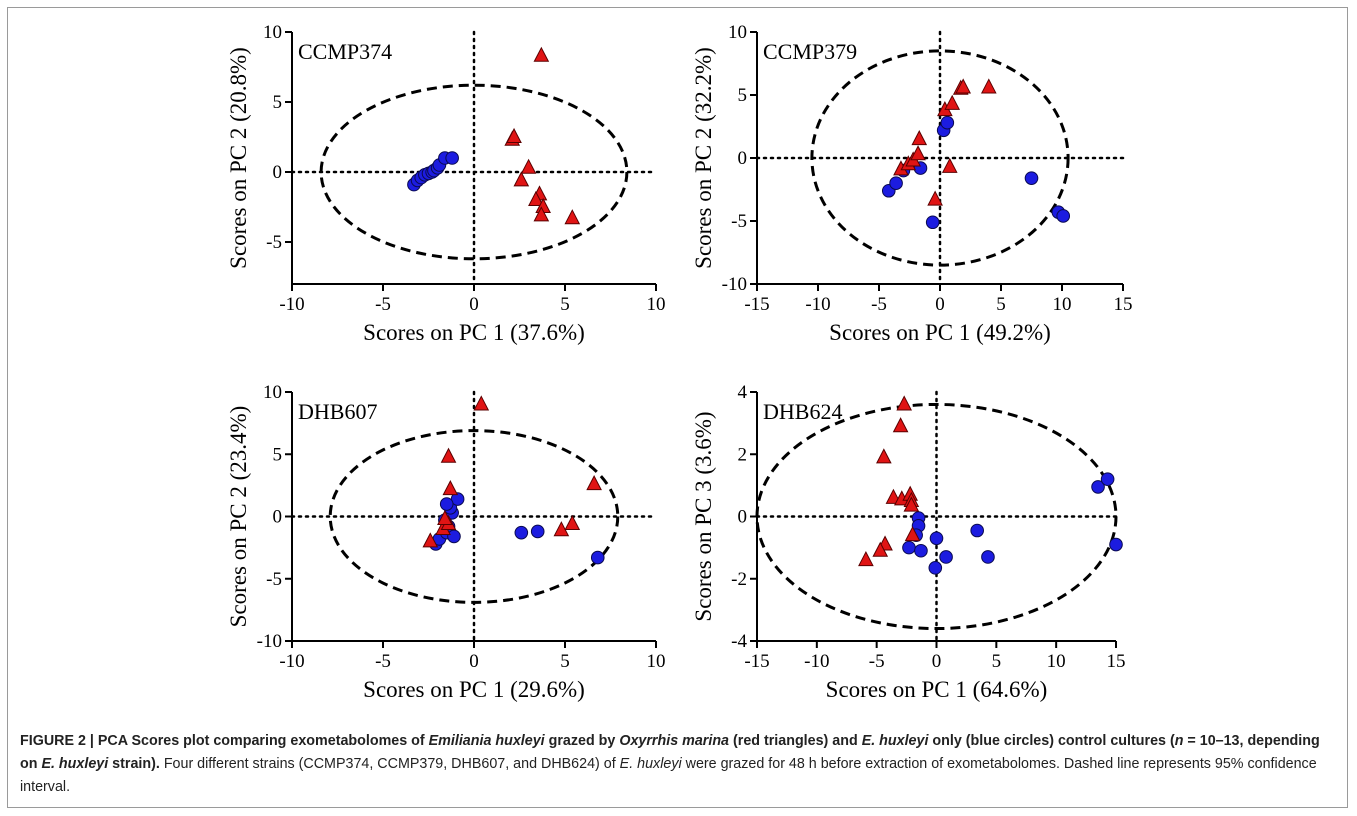 The image size is (1357, 816). I want to click on strain-label: DHB607, so click(337, 411).